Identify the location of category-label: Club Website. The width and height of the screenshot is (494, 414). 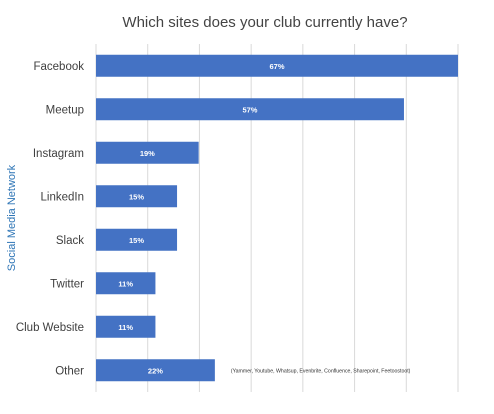
(50, 328).